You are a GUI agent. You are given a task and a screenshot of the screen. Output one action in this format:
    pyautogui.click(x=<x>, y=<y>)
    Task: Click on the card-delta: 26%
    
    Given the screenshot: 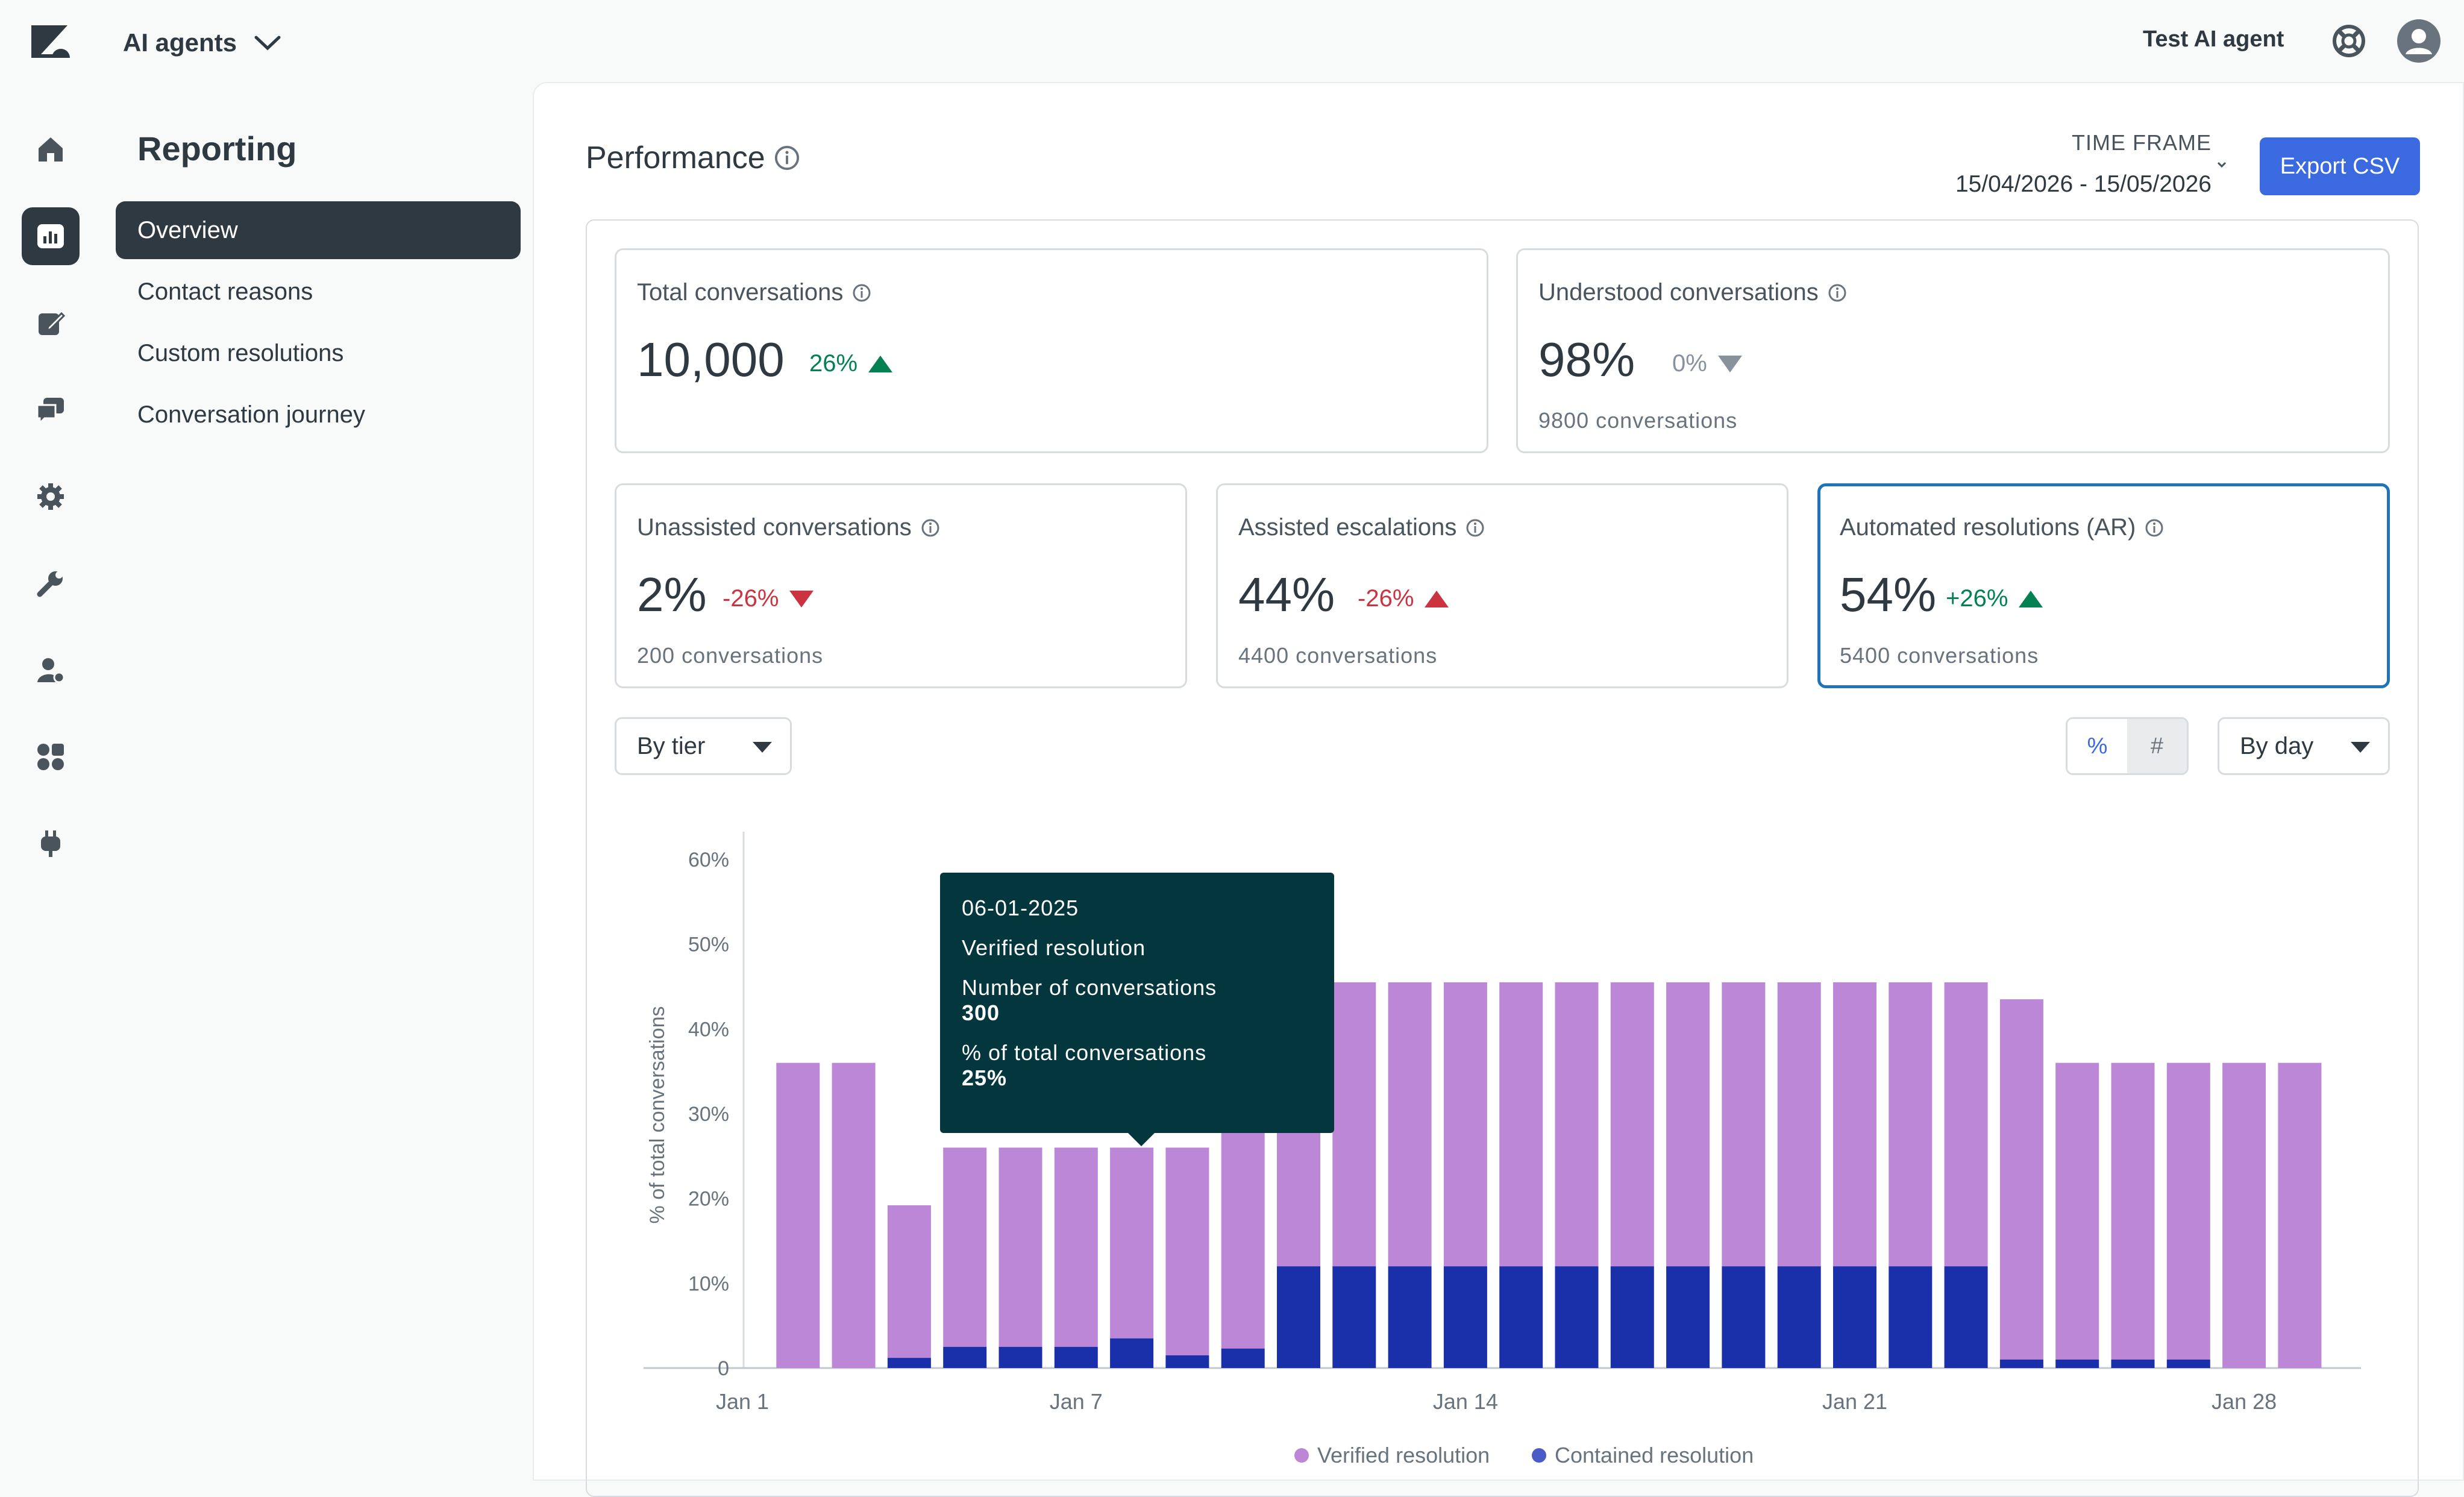 What is the action you would take?
    pyautogui.click(x=851, y=363)
    